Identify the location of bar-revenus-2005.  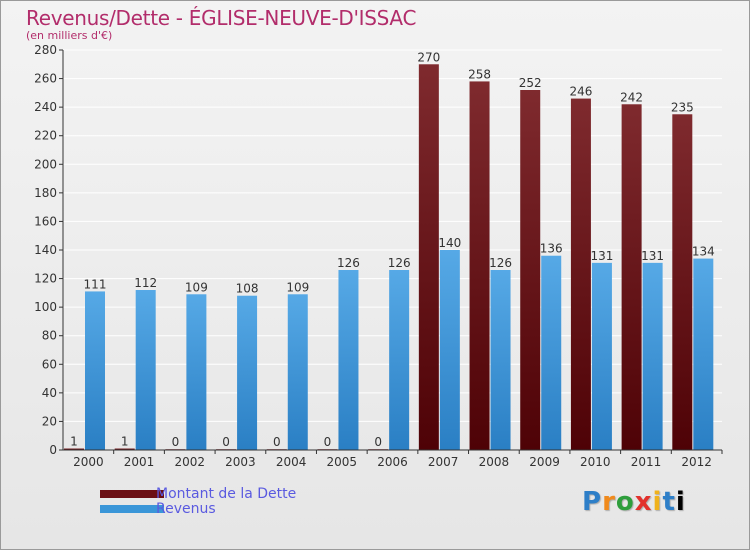
(348, 360).